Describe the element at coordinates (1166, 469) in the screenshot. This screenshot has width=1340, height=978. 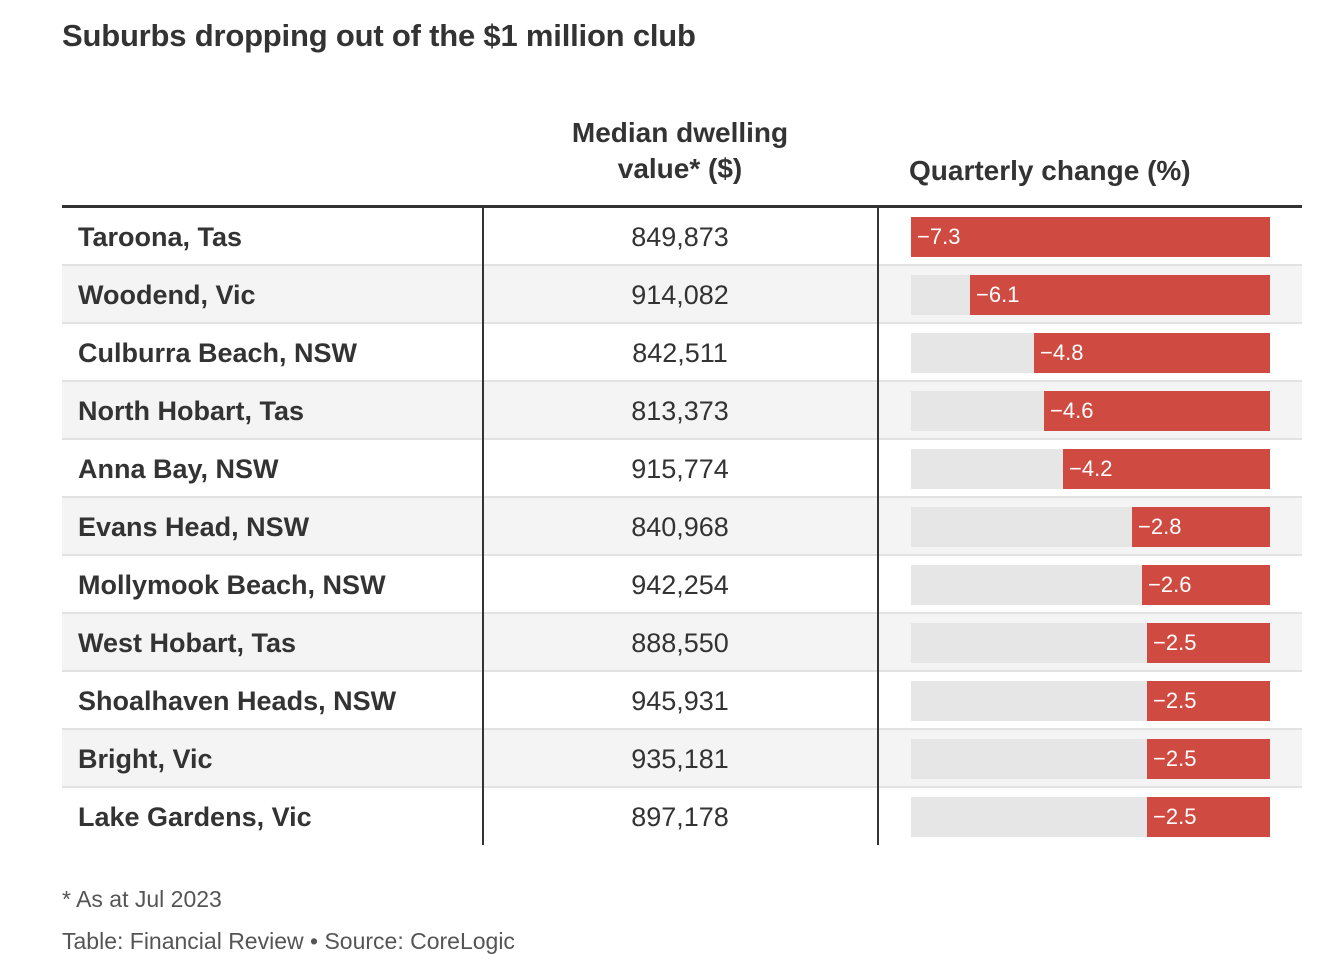
I see `change-bar: −4.2` at that location.